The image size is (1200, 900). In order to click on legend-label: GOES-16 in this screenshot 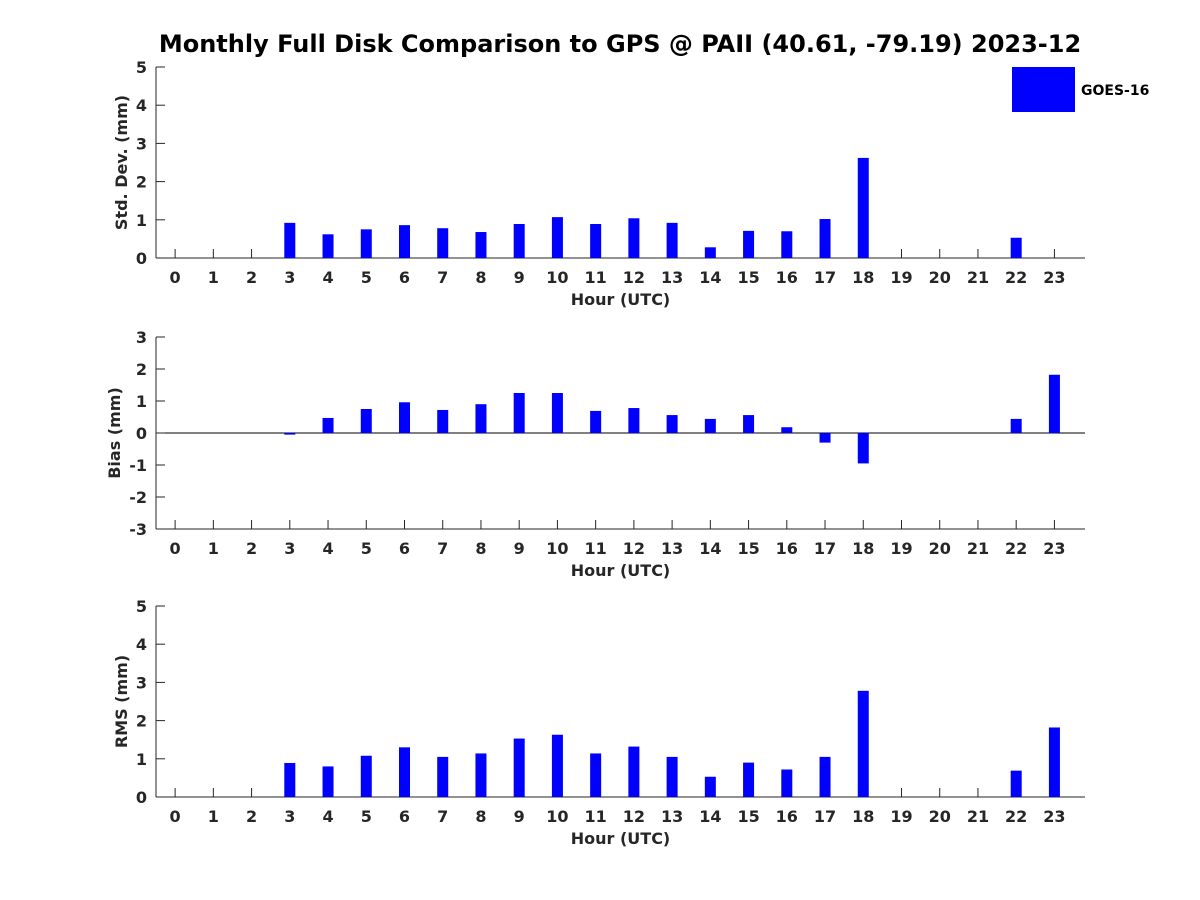, I will do `click(1115, 91)`.